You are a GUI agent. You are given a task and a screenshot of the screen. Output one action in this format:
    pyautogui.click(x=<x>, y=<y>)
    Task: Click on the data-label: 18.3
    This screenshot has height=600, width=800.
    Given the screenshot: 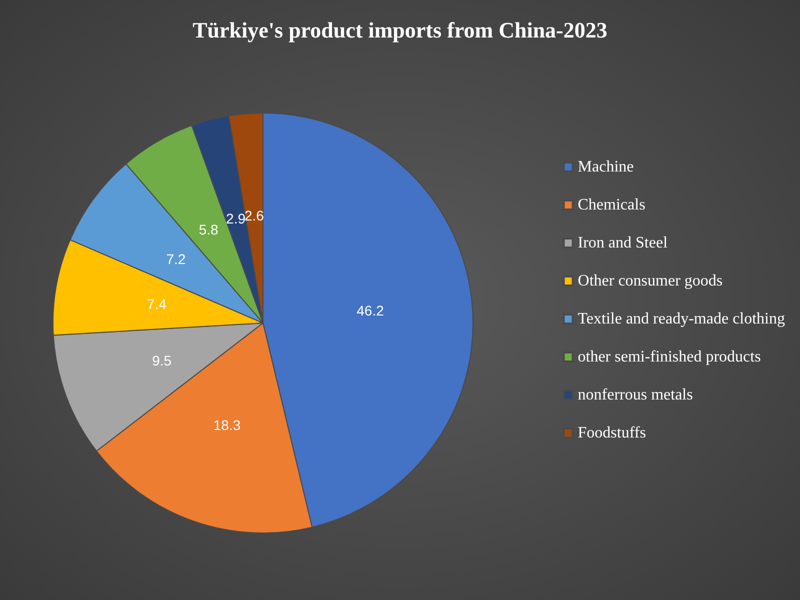 What is the action you would take?
    pyautogui.click(x=227, y=424)
    